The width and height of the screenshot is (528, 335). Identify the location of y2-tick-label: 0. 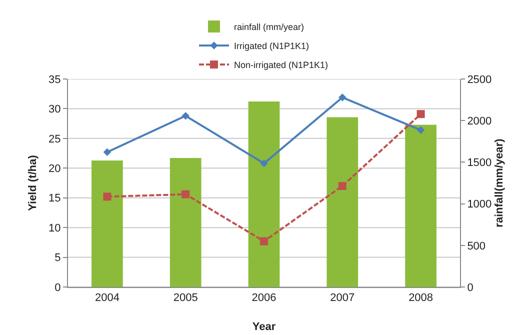
(470, 288).